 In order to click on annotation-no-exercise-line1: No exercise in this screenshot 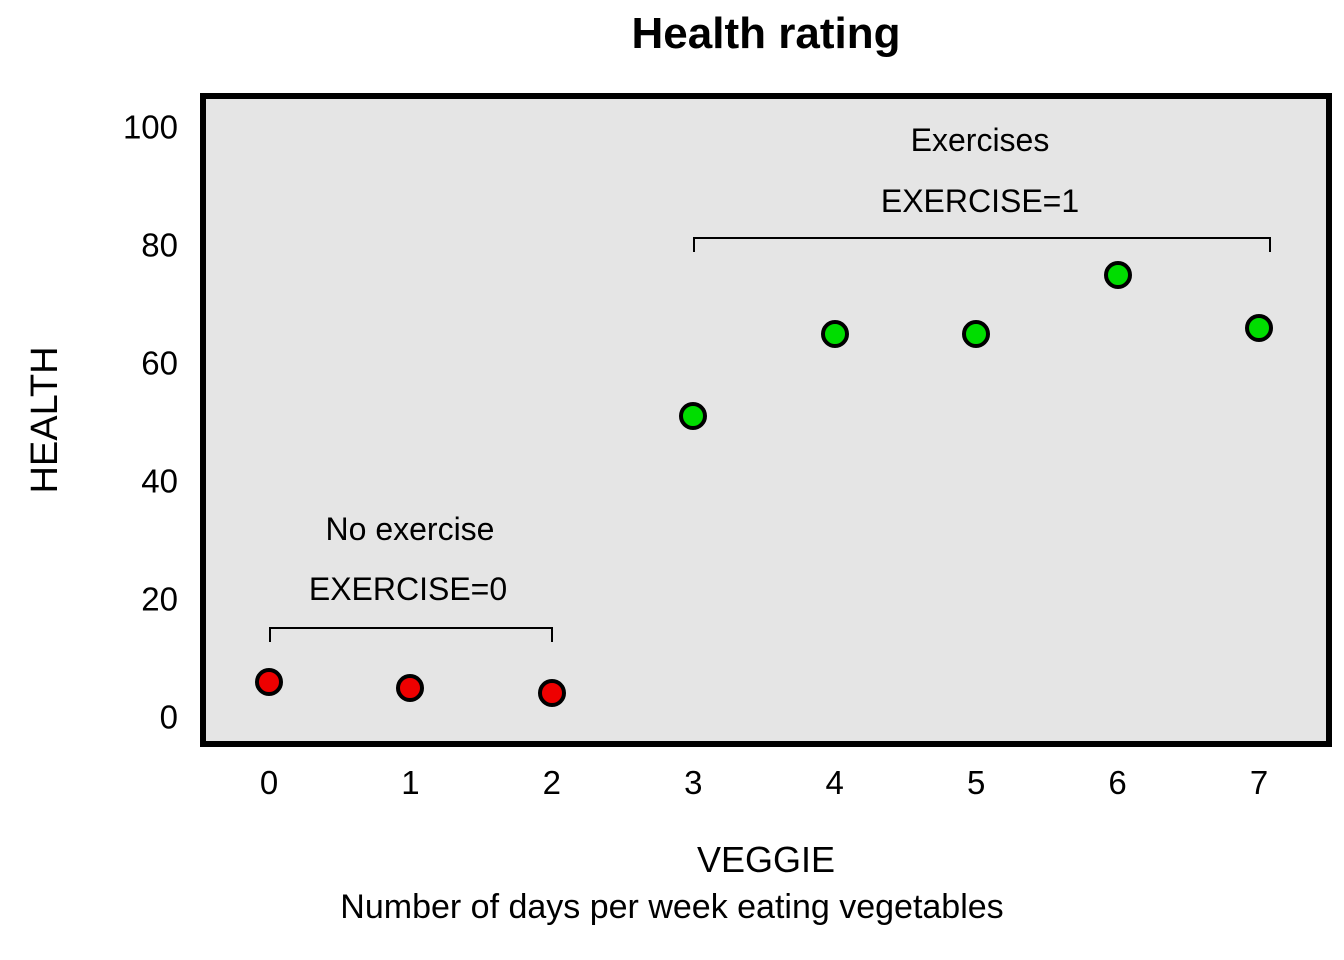, I will do `click(410, 529)`.